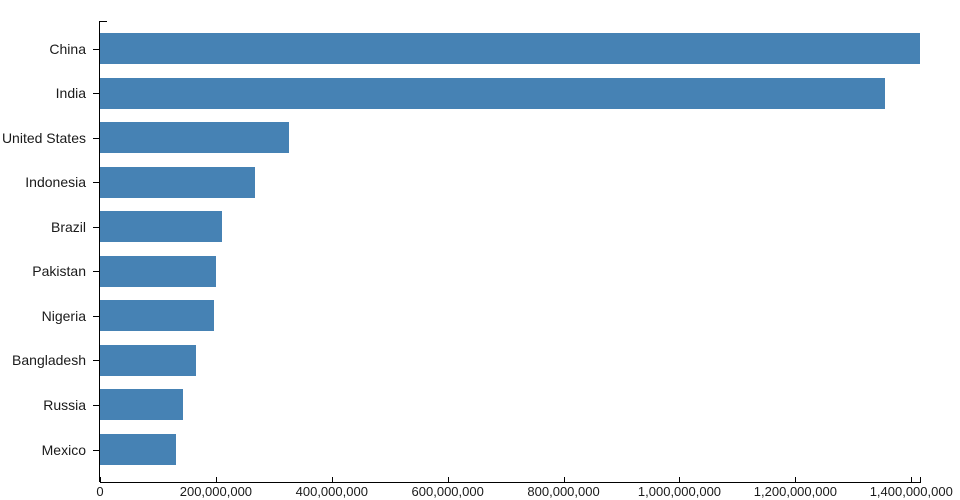  I want to click on bar-china, so click(510, 48).